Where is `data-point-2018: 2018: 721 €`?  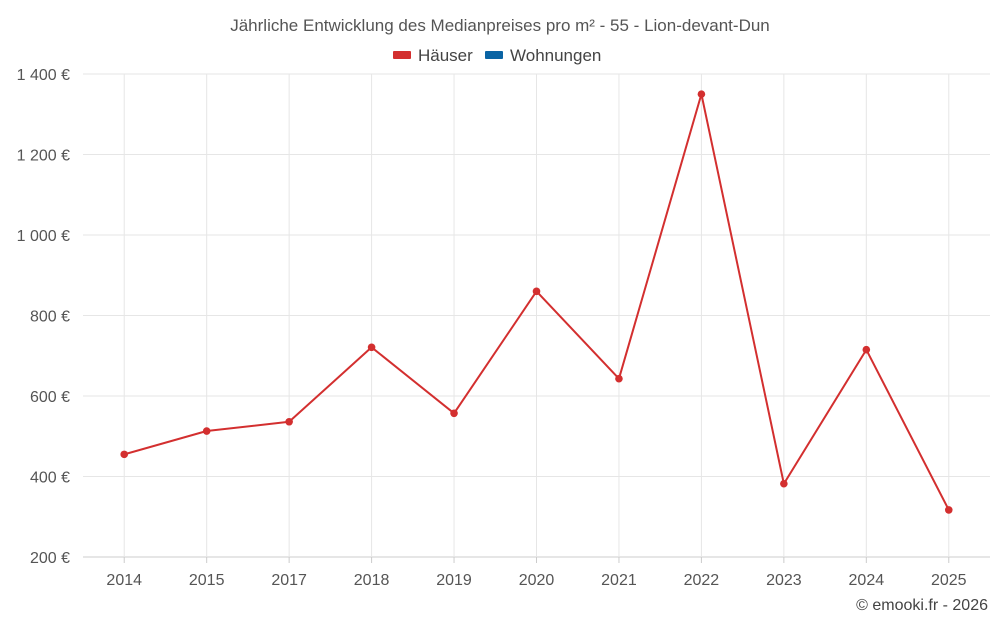 data-point-2018: 2018: 721 € is located at coordinates (371, 347).